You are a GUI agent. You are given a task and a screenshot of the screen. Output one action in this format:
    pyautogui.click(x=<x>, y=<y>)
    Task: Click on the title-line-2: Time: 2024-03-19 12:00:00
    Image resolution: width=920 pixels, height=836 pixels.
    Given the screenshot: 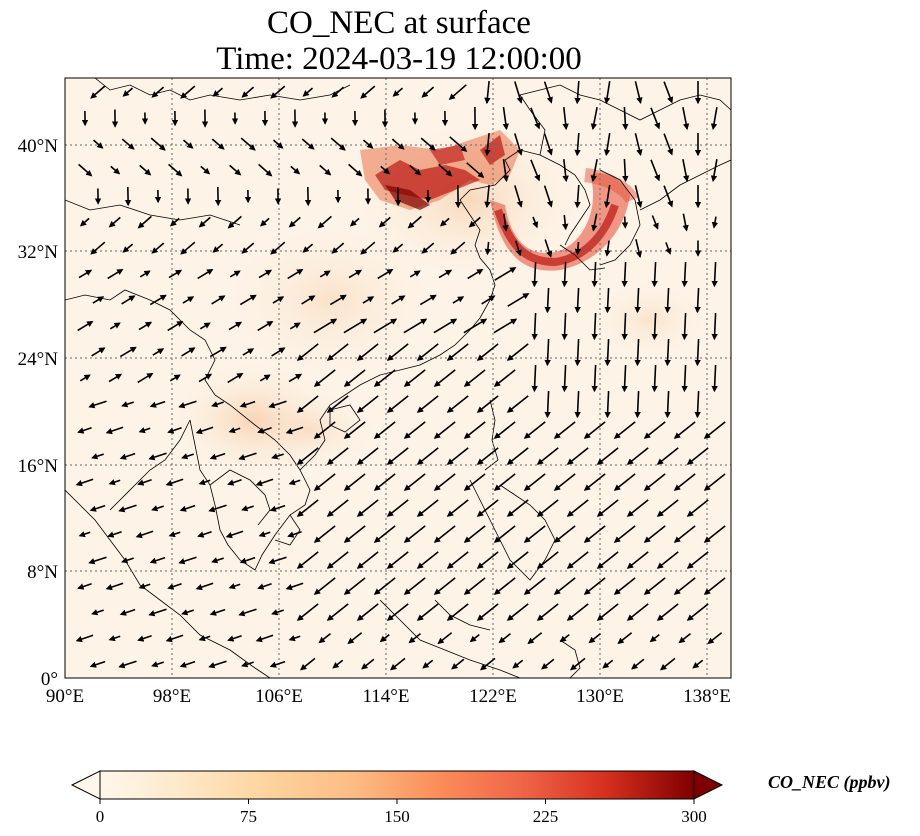 What is the action you would take?
    pyautogui.click(x=399, y=59)
    